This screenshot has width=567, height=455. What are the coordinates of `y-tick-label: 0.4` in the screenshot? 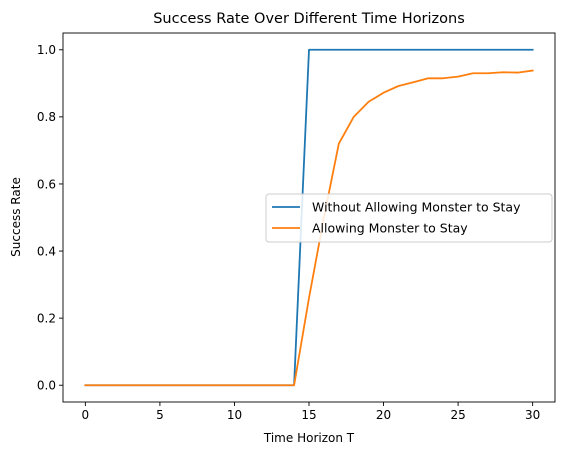 It's located at (46, 251).